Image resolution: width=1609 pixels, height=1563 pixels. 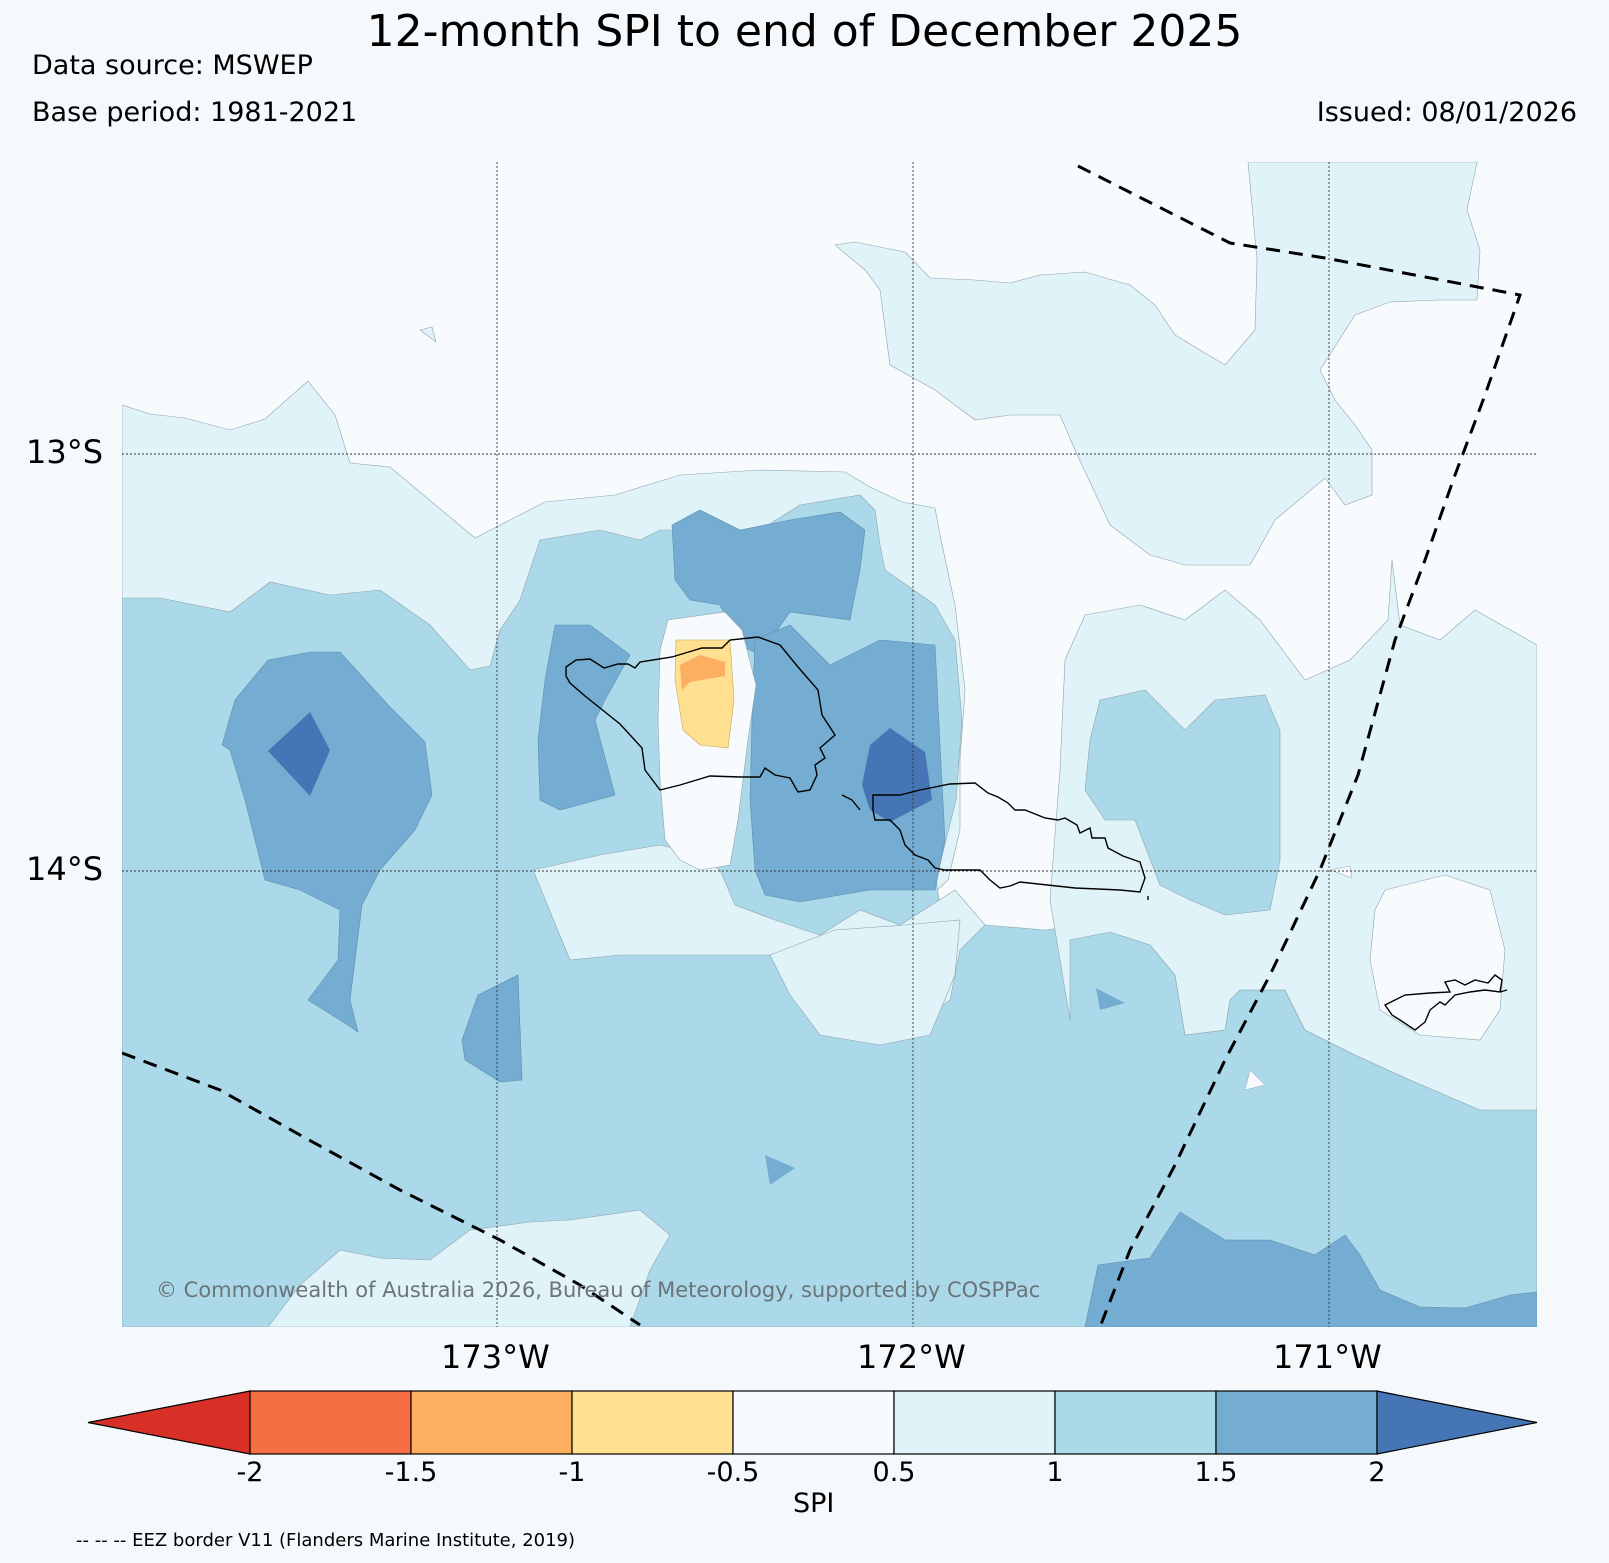 I want to click on spi-band-light-upper-right, so click(x=1157, y=364).